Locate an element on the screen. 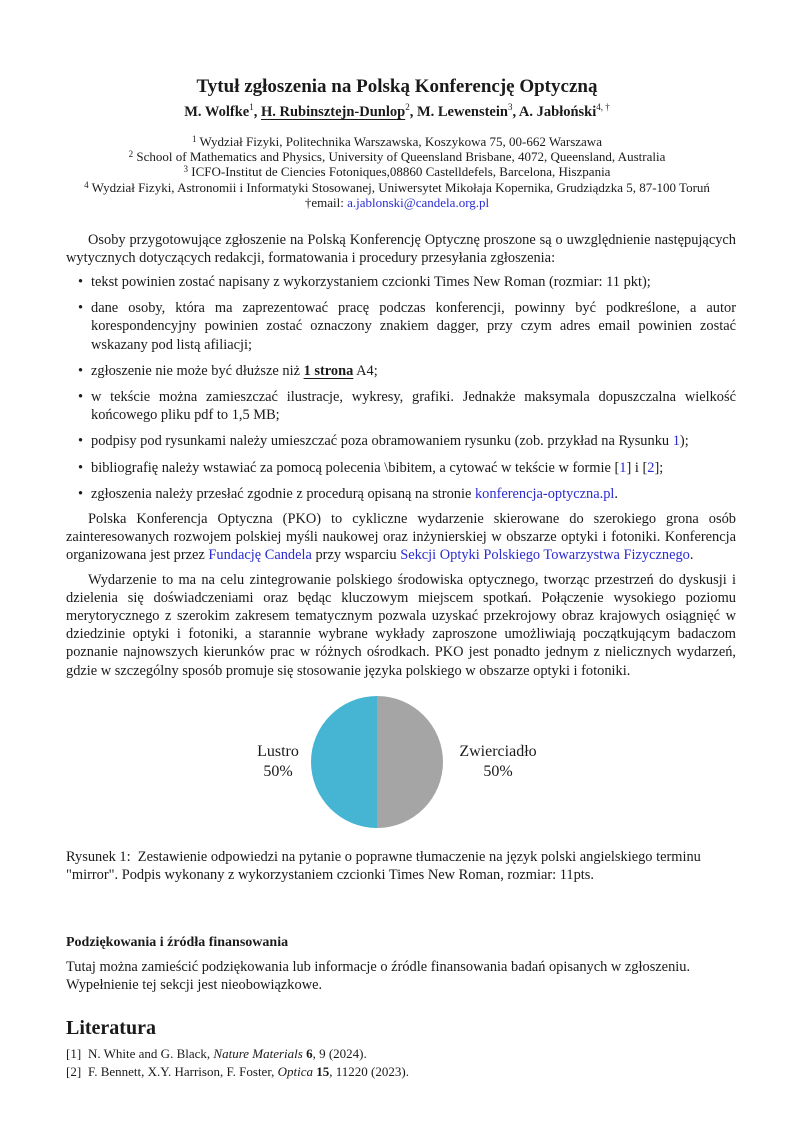 The width and height of the screenshot is (794, 1123). candela-link: Fundację Candela is located at coordinates (260, 555).